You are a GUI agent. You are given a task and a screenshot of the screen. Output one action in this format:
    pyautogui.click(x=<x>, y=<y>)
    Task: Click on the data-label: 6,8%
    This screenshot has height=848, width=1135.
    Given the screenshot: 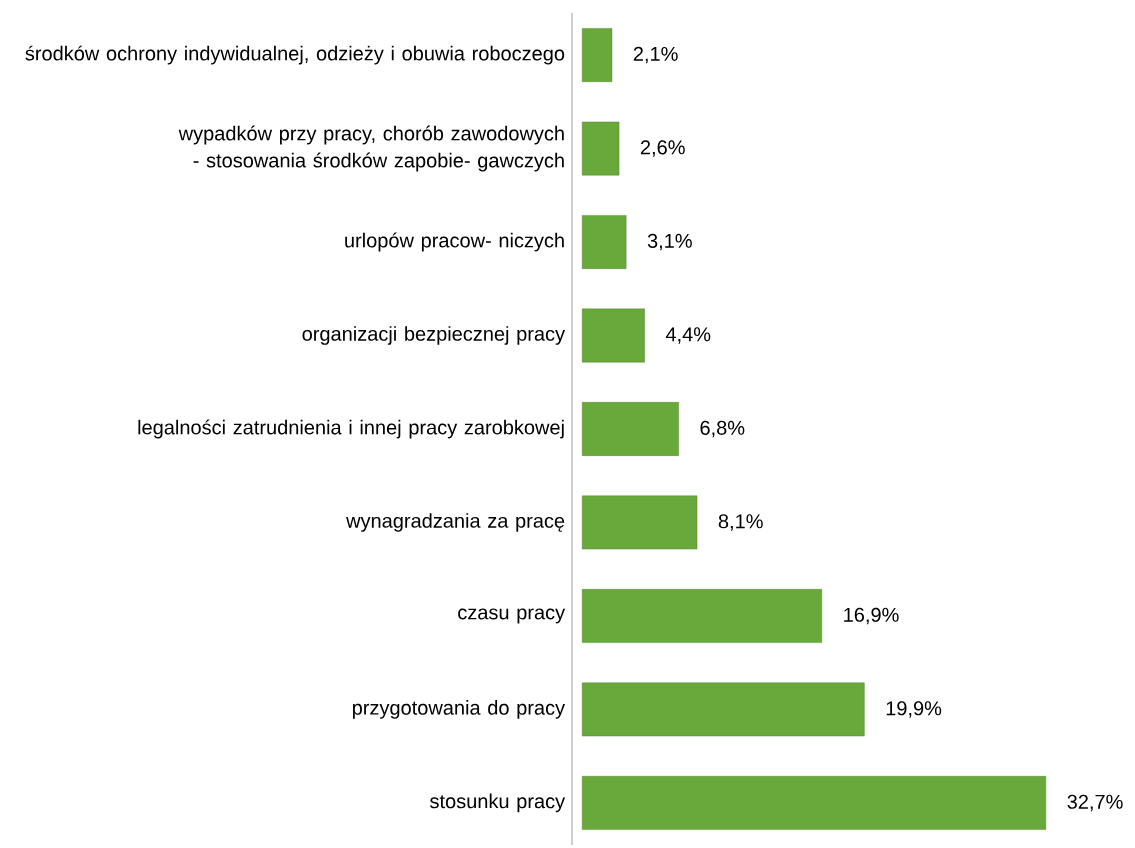 What is the action you would take?
    pyautogui.click(x=722, y=429)
    